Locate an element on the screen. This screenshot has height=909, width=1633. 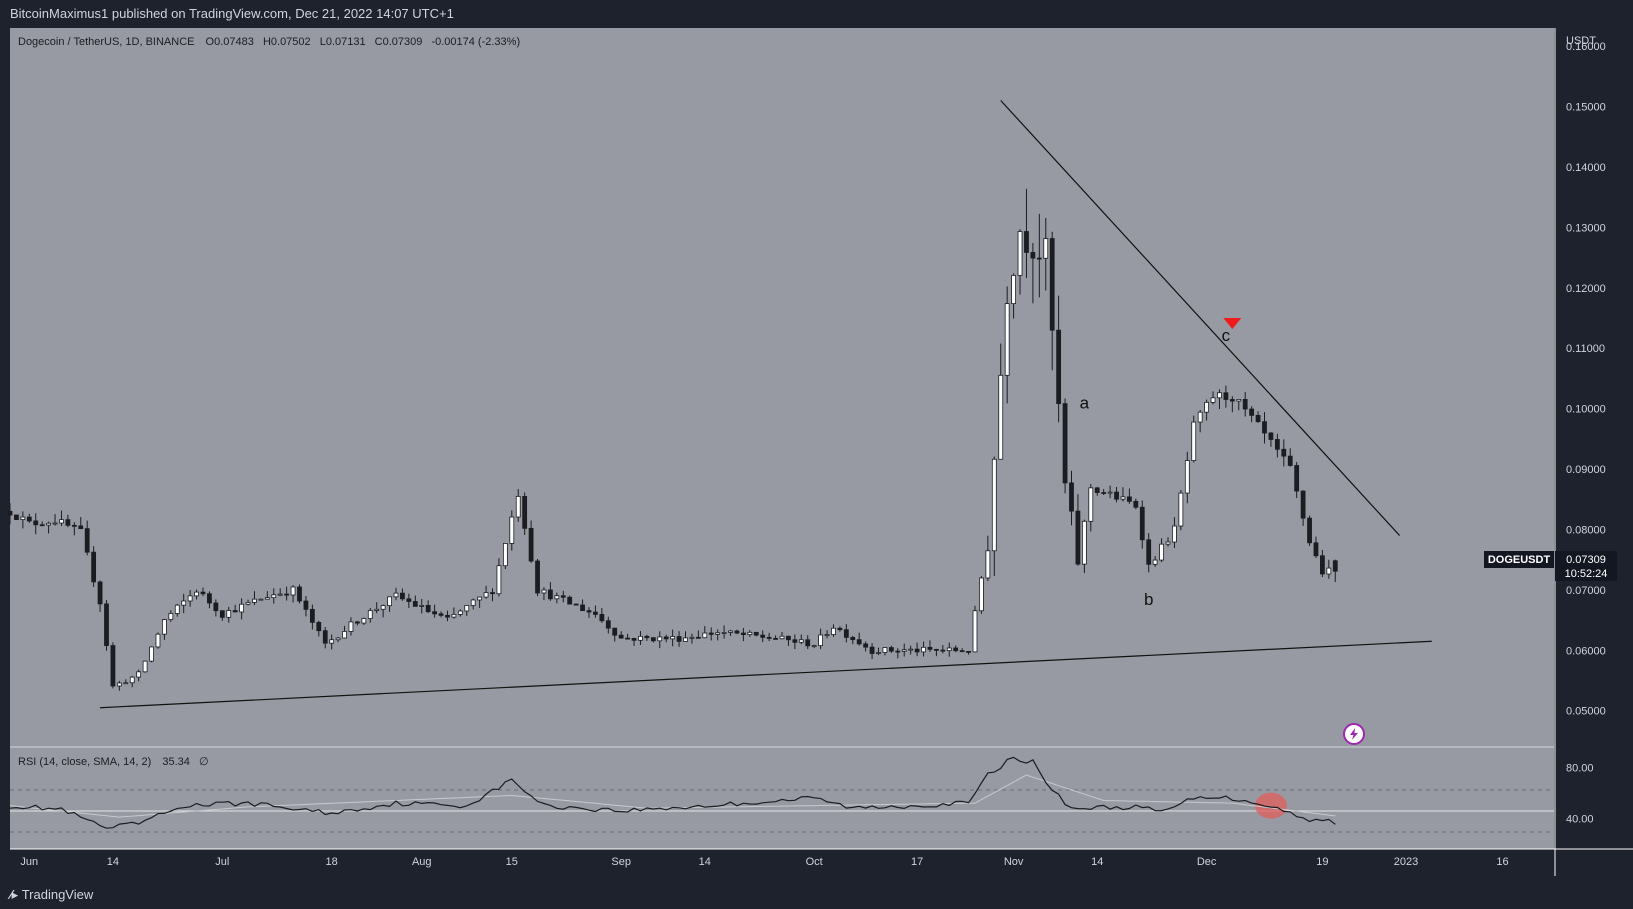
rsi-lines is located at coordinates (672, 792).